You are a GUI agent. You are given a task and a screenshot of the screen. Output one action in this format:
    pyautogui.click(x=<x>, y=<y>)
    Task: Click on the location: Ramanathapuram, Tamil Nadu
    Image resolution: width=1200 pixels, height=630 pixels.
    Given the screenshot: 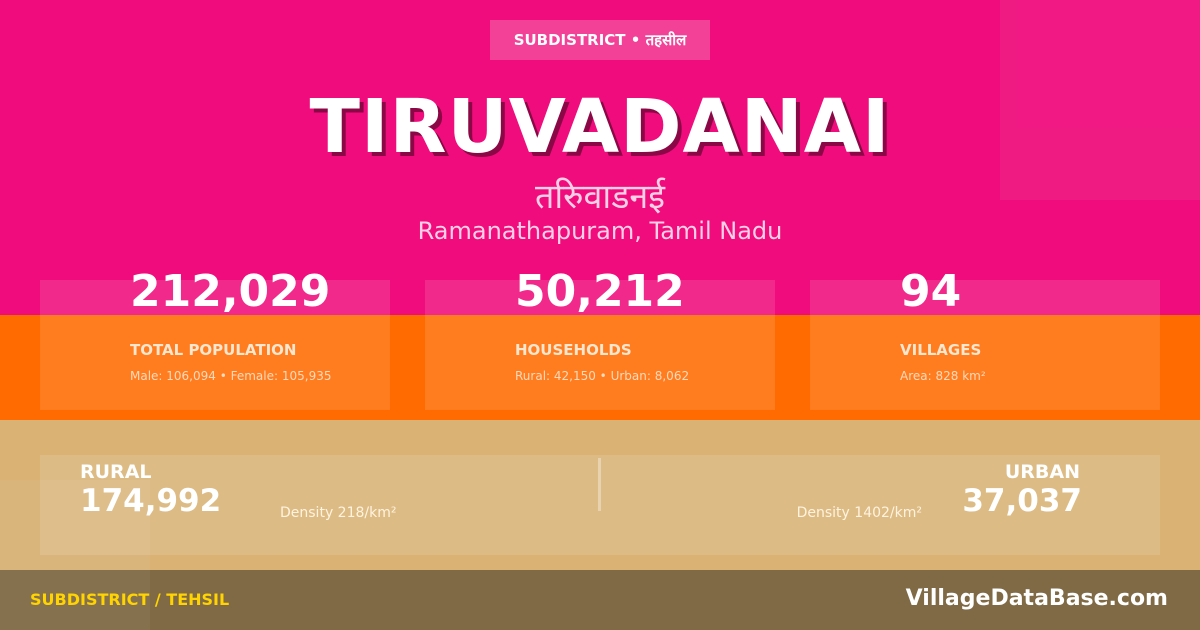 What is the action you would take?
    pyautogui.click(x=600, y=231)
    